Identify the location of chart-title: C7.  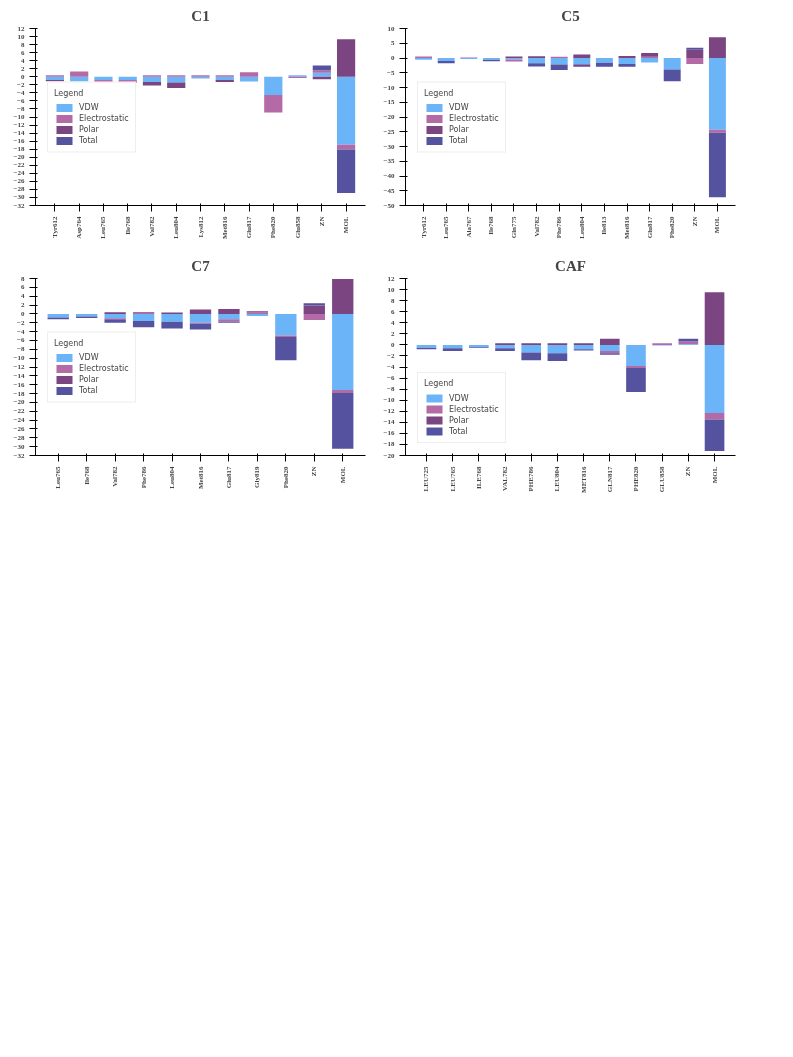
(201, 265).